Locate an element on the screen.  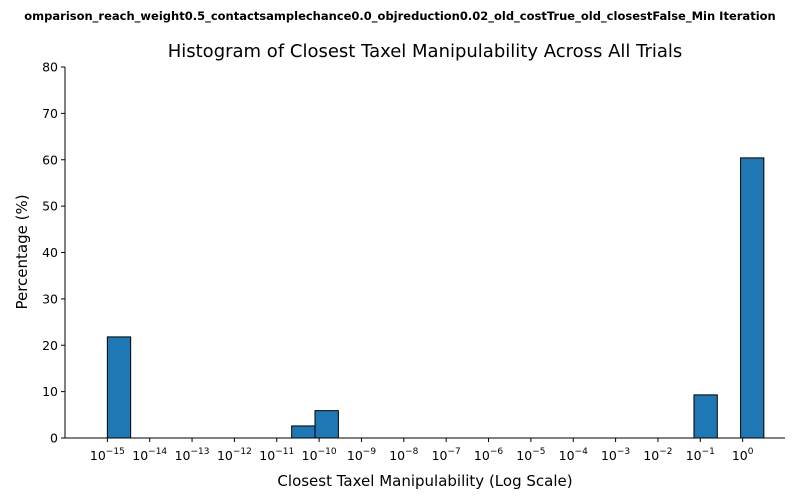
x-tick-label: 10⁻⁸ is located at coordinates (403, 455).